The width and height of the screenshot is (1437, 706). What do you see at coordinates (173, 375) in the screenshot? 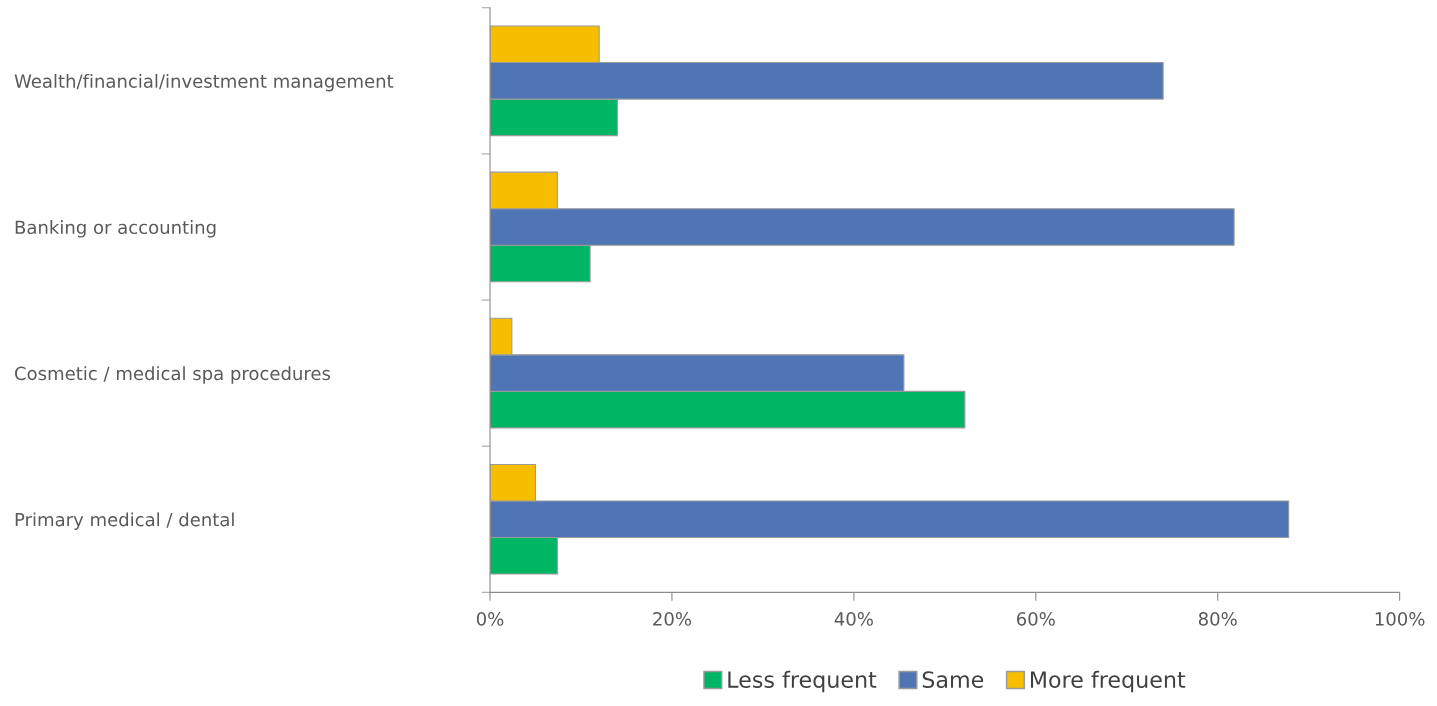
I see `y-tick-label: Cosmetic / medical spa procedures` at bounding box center [173, 375].